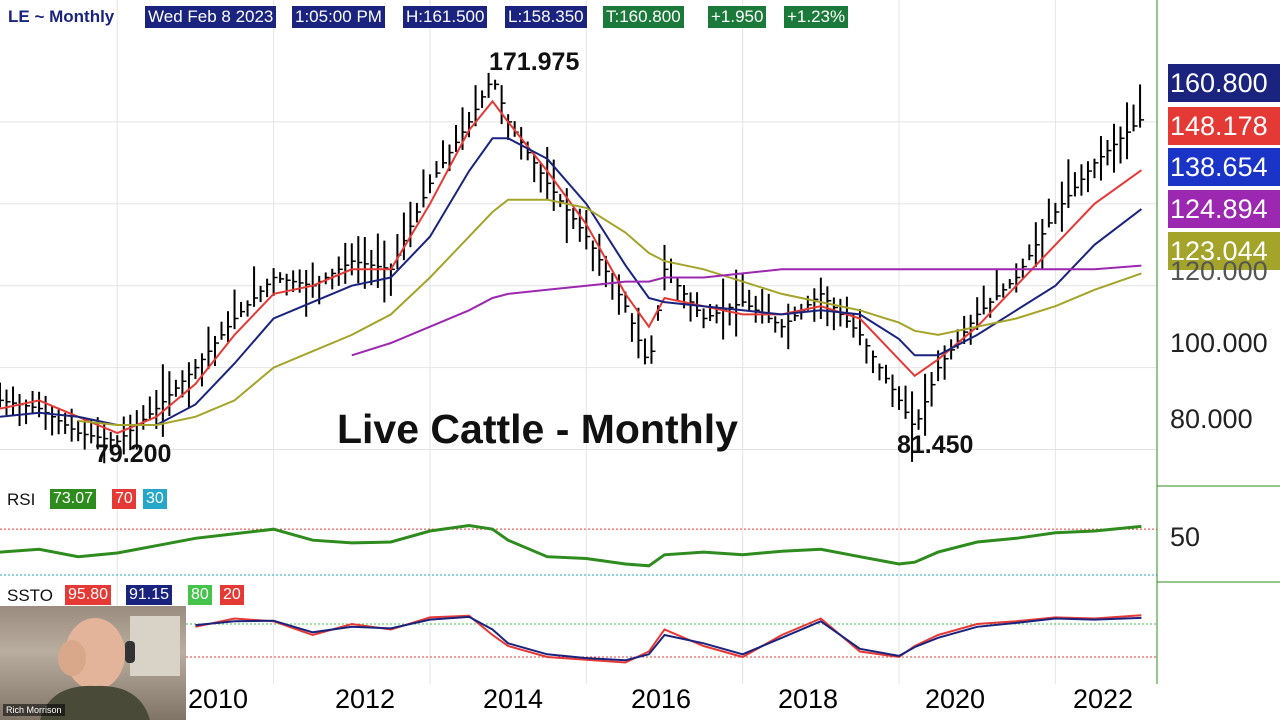 This screenshot has width=1280, height=720. I want to click on rsi-panel, so click(578, 549).